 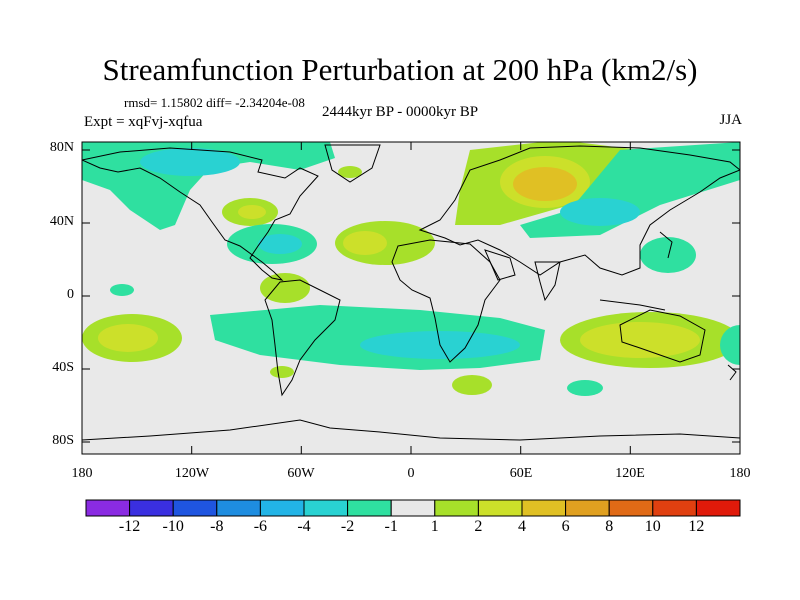 I want to click on colorbar-label: -4, so click(x=304, y=526).